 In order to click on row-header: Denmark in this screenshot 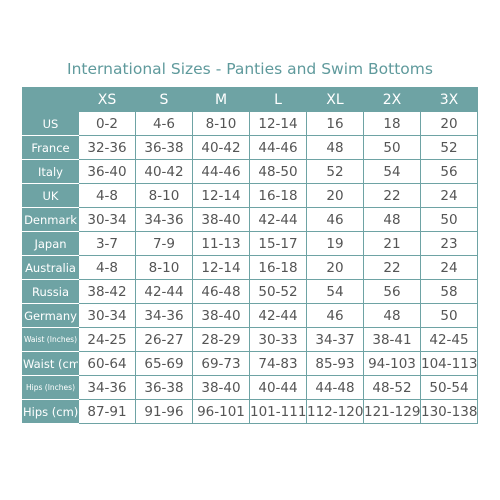, I will do `click(50, 219)`.